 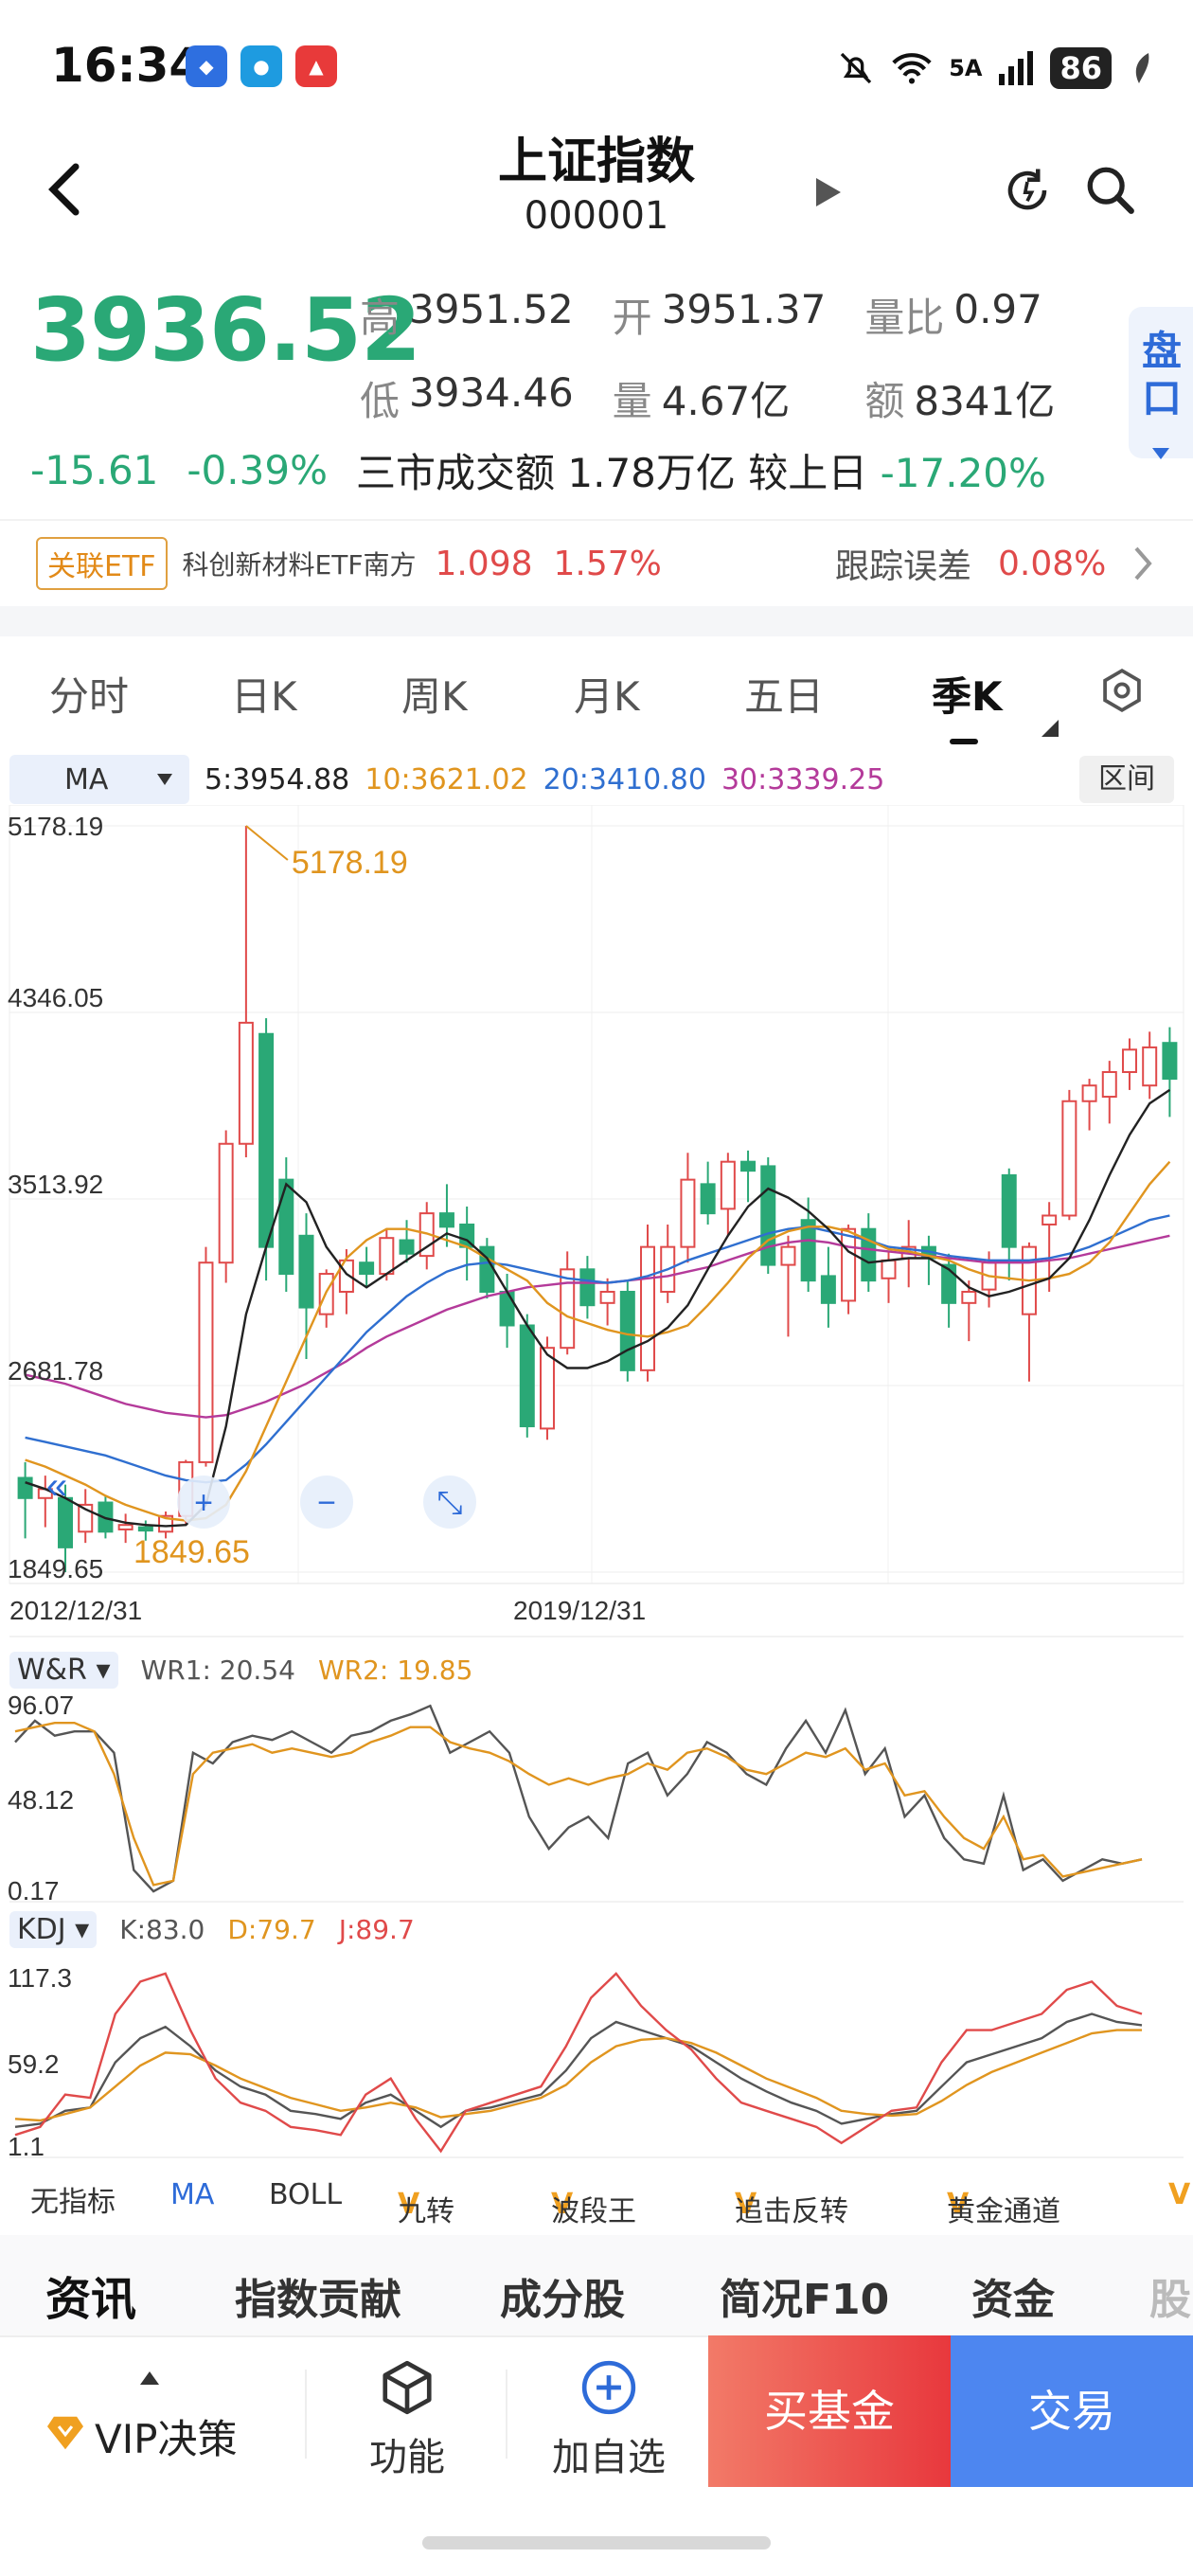 I want to click on related-etf-row: 关联ETF 科创新材料ETF南方 1.098 1.57% 跟踪误差 0.08%, so click(x=596, y=562).